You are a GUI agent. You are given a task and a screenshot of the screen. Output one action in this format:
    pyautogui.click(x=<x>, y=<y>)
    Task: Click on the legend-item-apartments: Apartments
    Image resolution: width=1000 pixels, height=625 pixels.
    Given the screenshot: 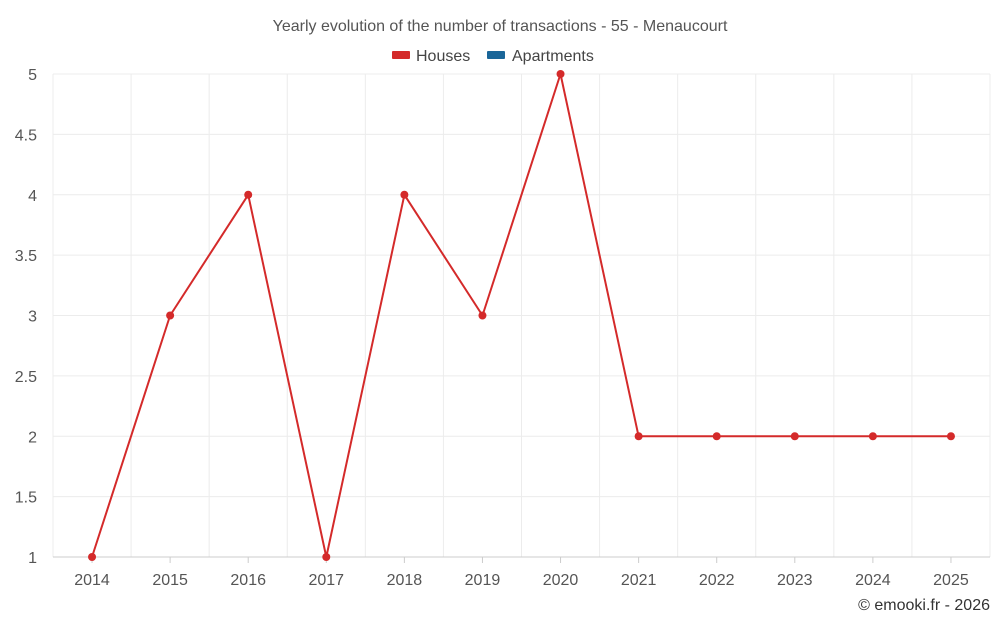 What is the action you would take?
    pyautogui.click(x=540, y=56)
    